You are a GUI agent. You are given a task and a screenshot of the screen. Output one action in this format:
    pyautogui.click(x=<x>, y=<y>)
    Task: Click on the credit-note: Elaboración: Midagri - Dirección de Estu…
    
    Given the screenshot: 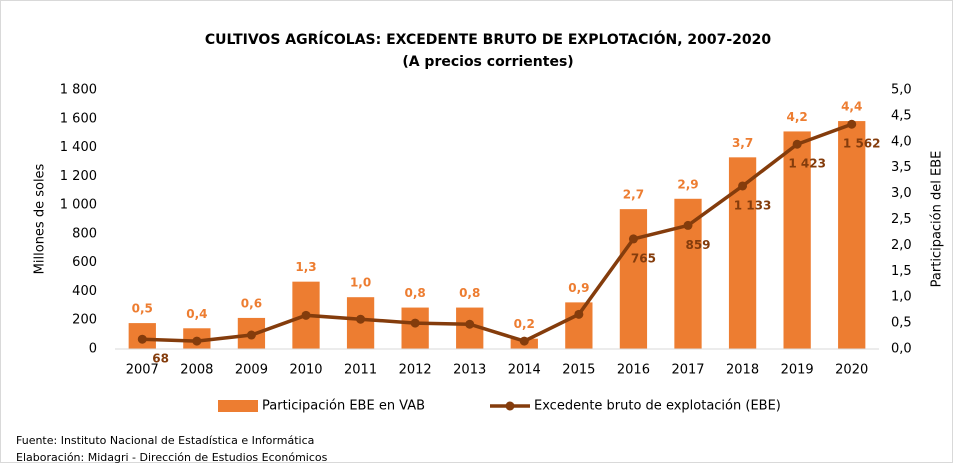 What is the action you would take?
    pyautogui.click(x=172, y=457)
    